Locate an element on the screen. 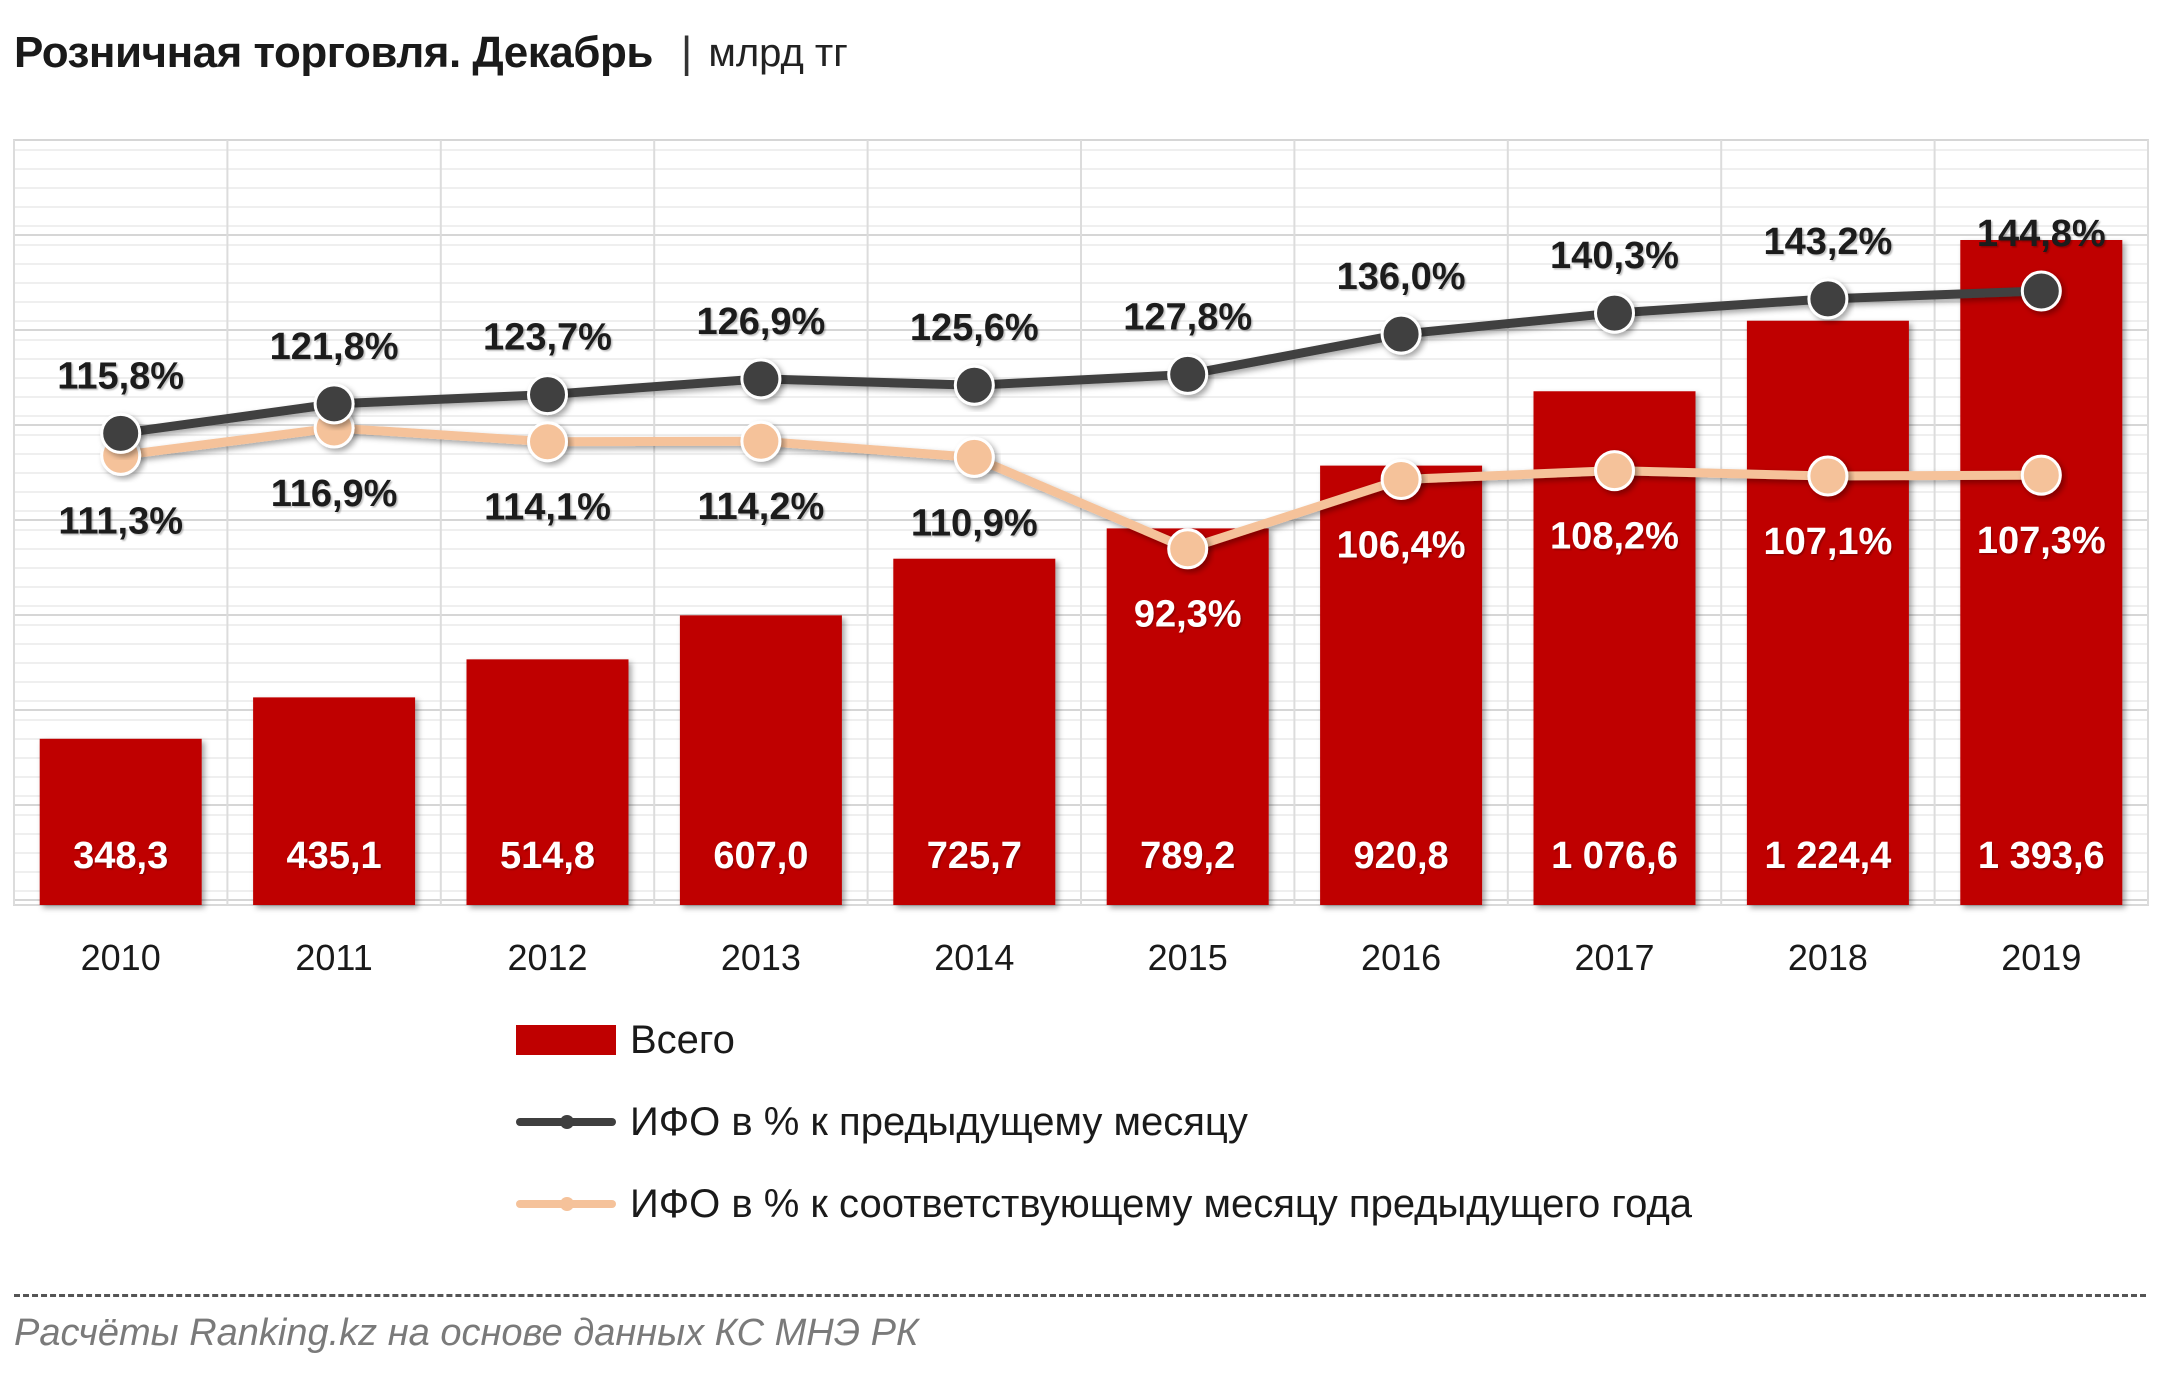 The width and height of the screenshot is (2160, 1385). legend-swatch-bar-icon is located at coordinates (566, 1040).